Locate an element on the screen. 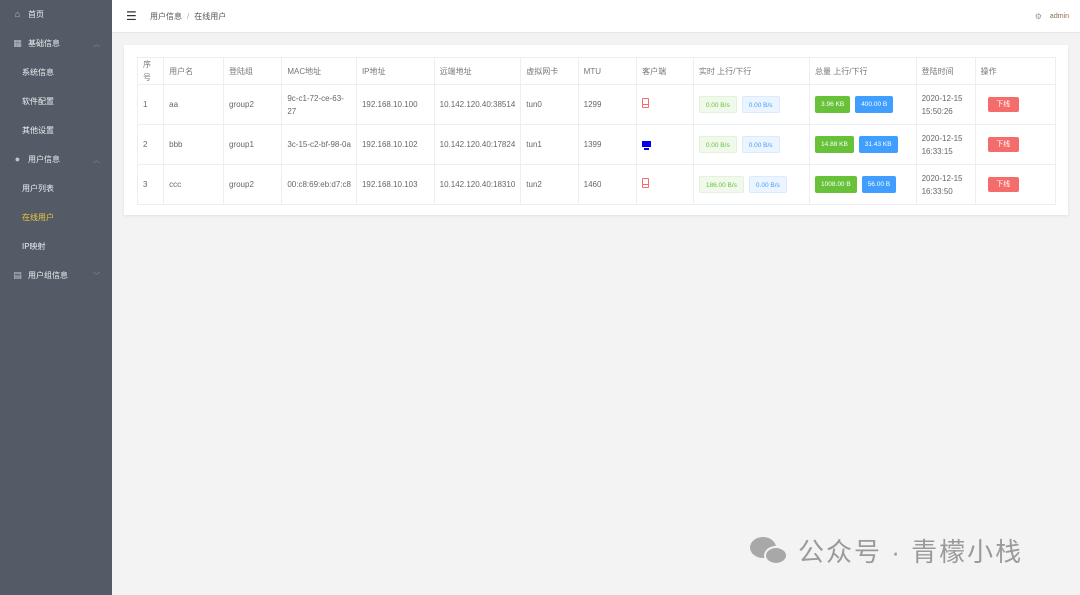  sidebar-item-label: 基础信息 is located at coordinates (44, 43).